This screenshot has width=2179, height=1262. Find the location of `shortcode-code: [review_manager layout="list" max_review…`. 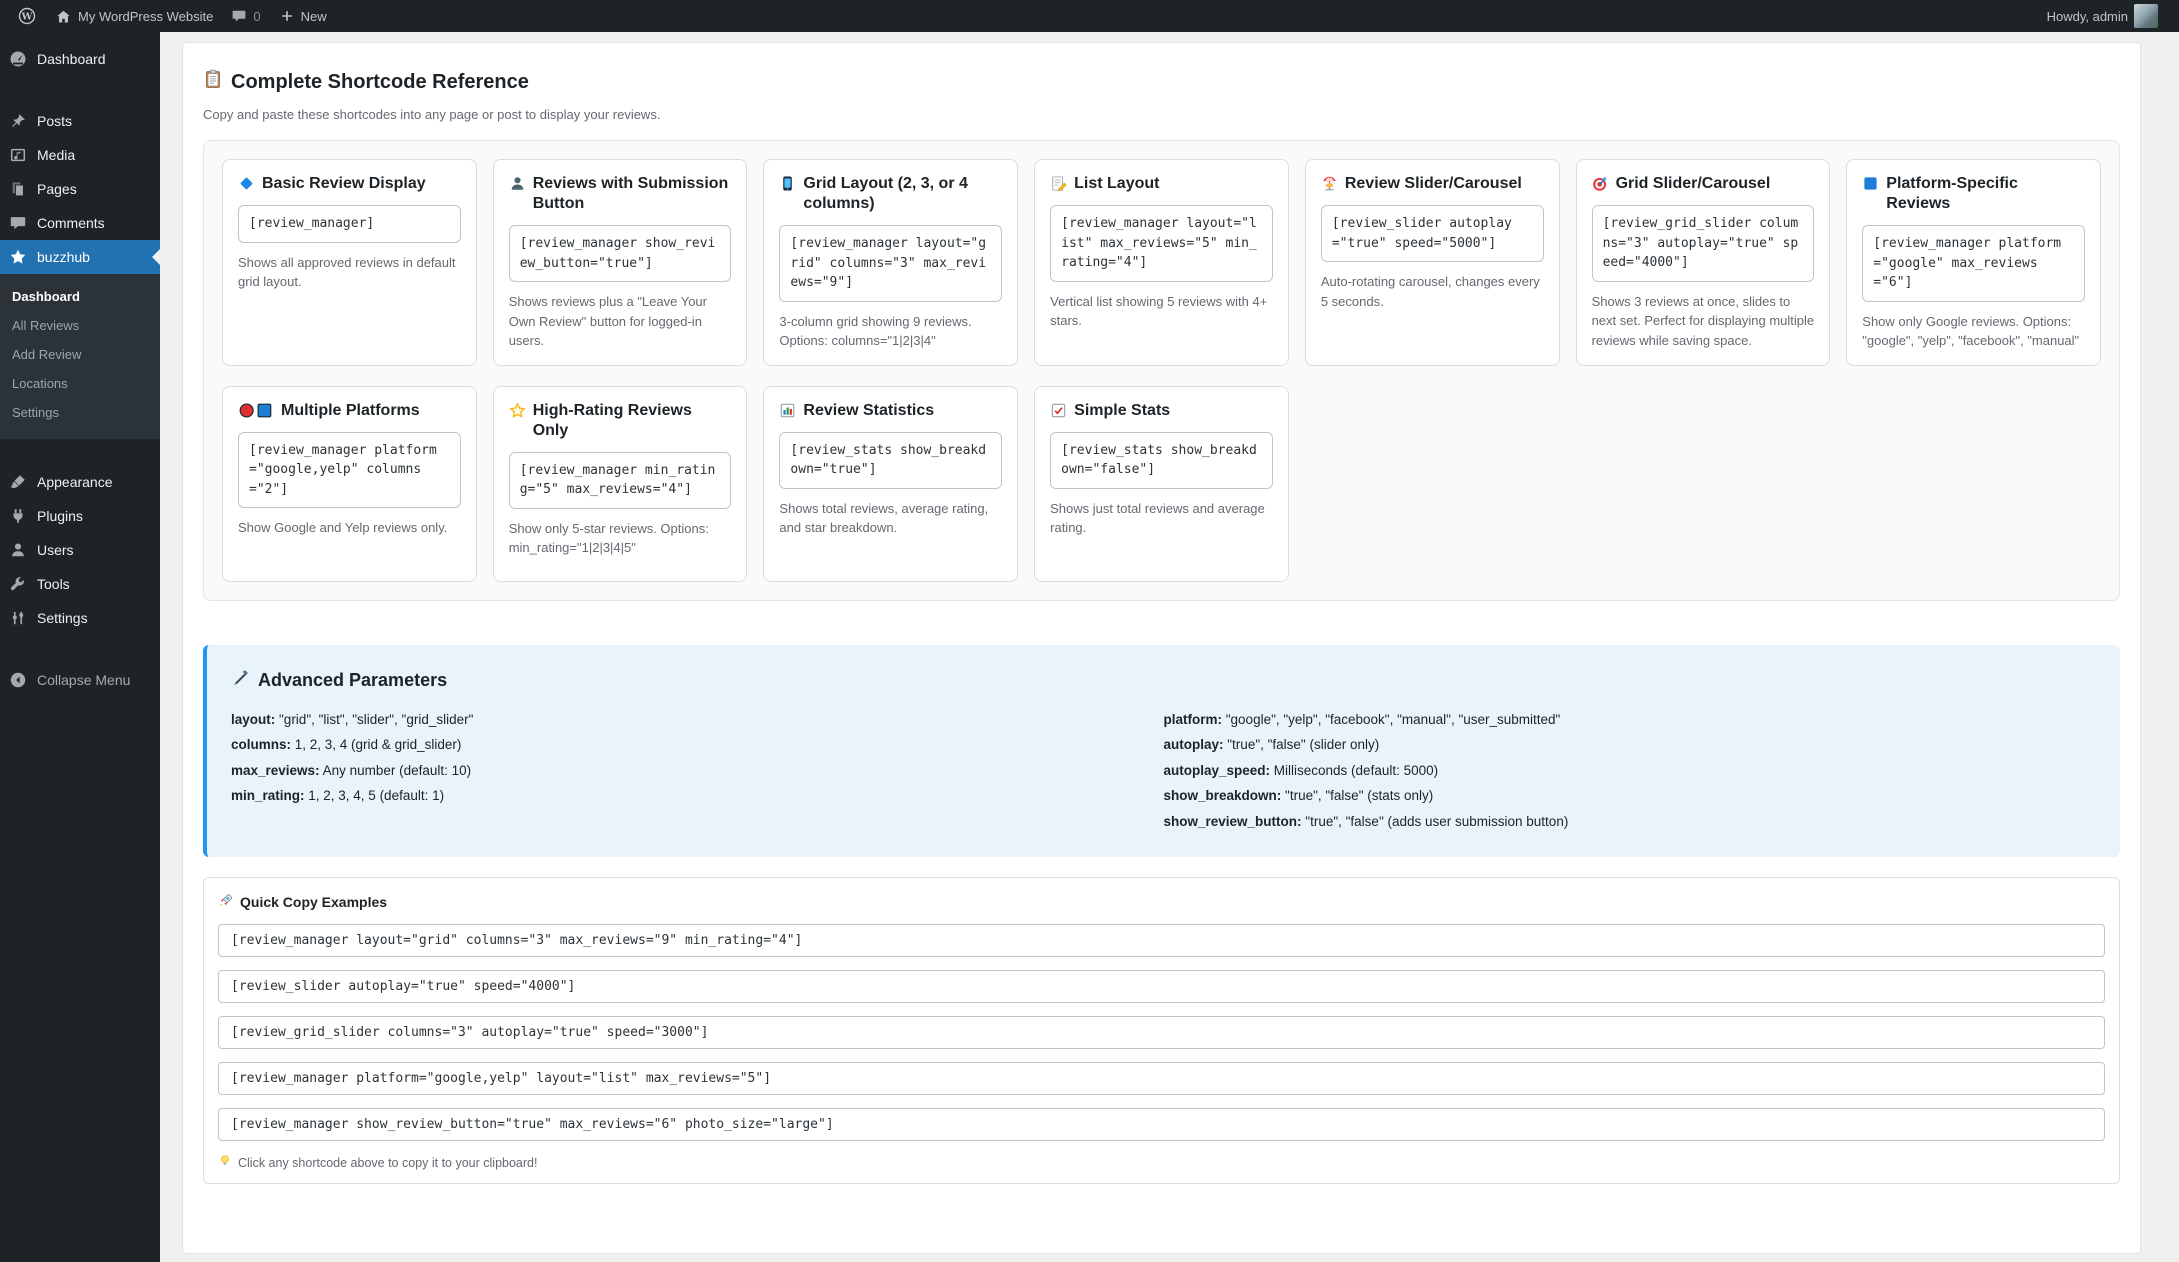

shortcode-code: [review_manager layout="list" max_review… is located at coordinates (1161, 243).